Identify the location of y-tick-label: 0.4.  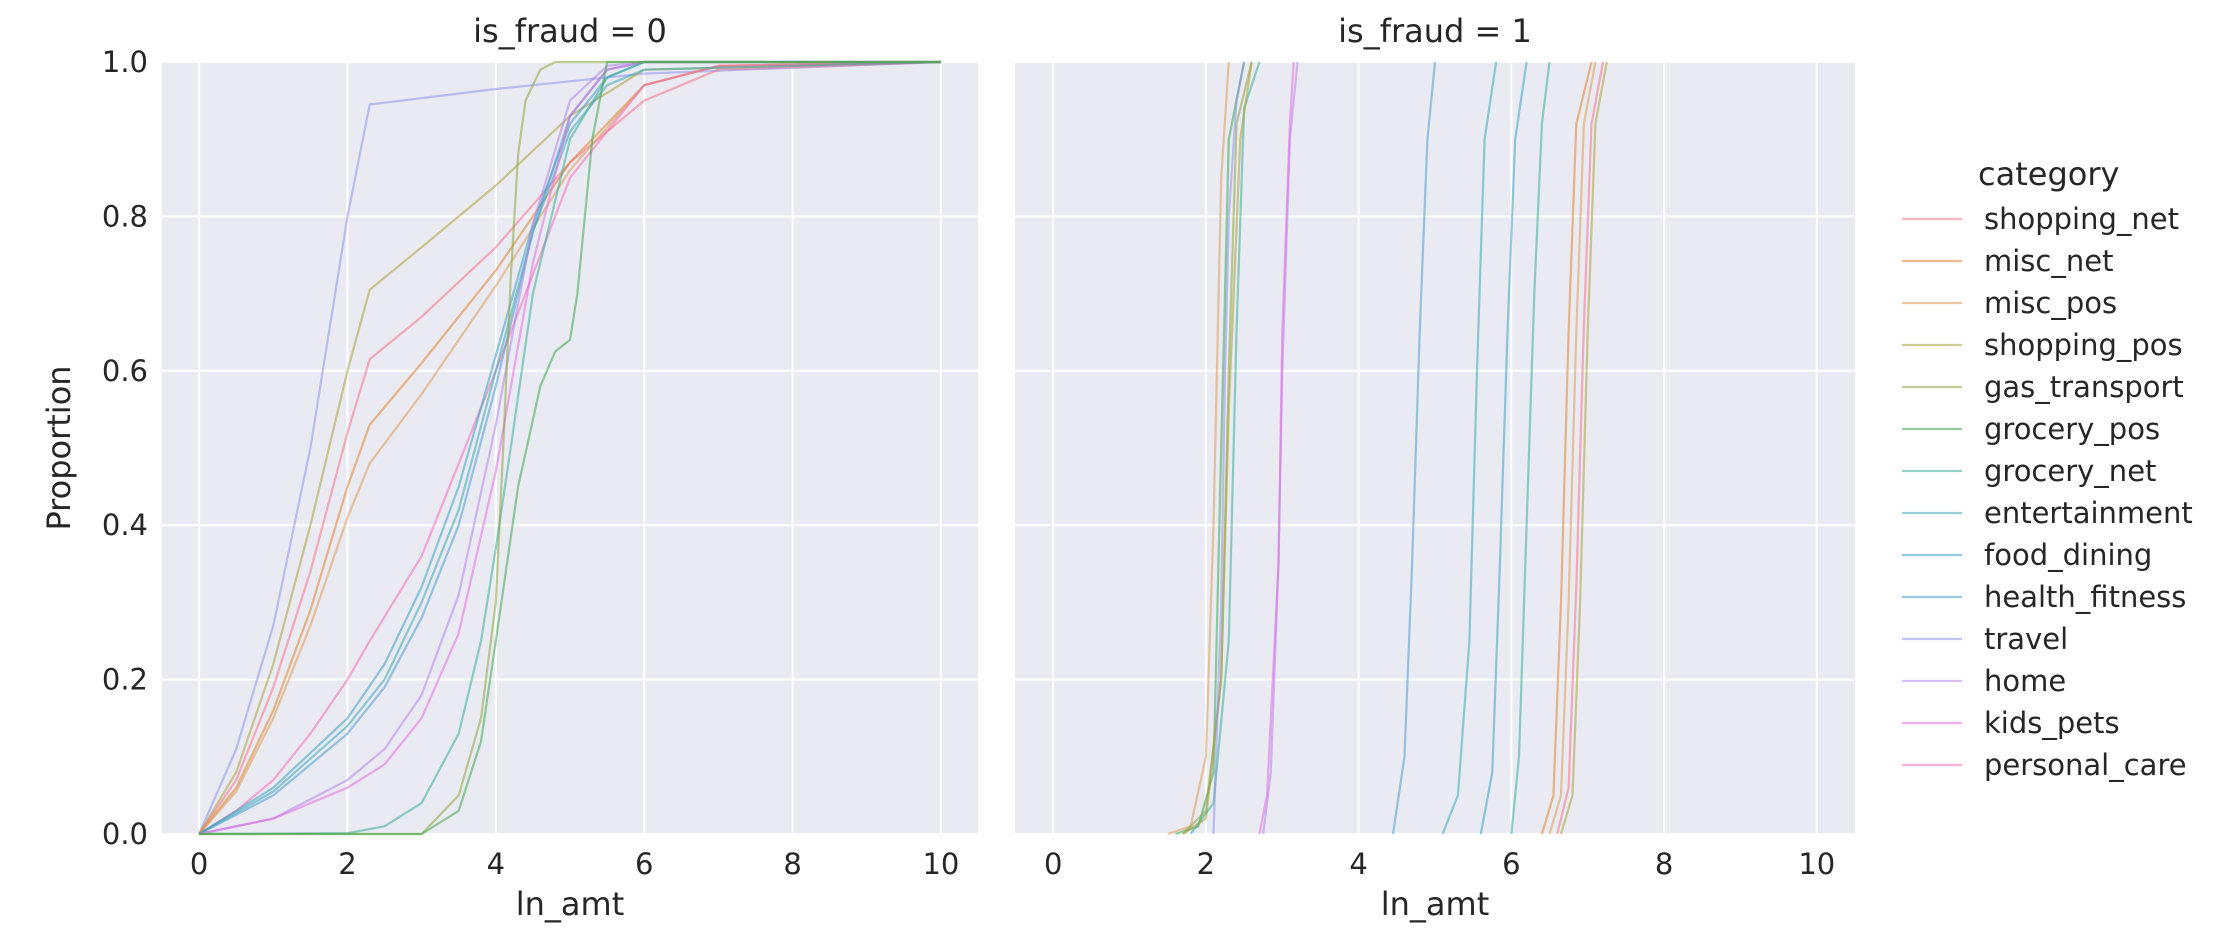
(125, 525).